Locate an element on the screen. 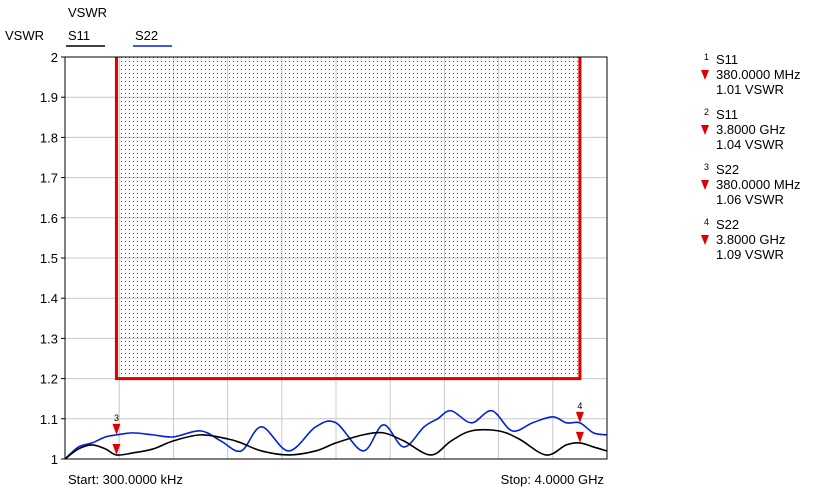 This screenshot has height=494, width=824. y-tick-label: 1 is located at coordinates (54, 459).